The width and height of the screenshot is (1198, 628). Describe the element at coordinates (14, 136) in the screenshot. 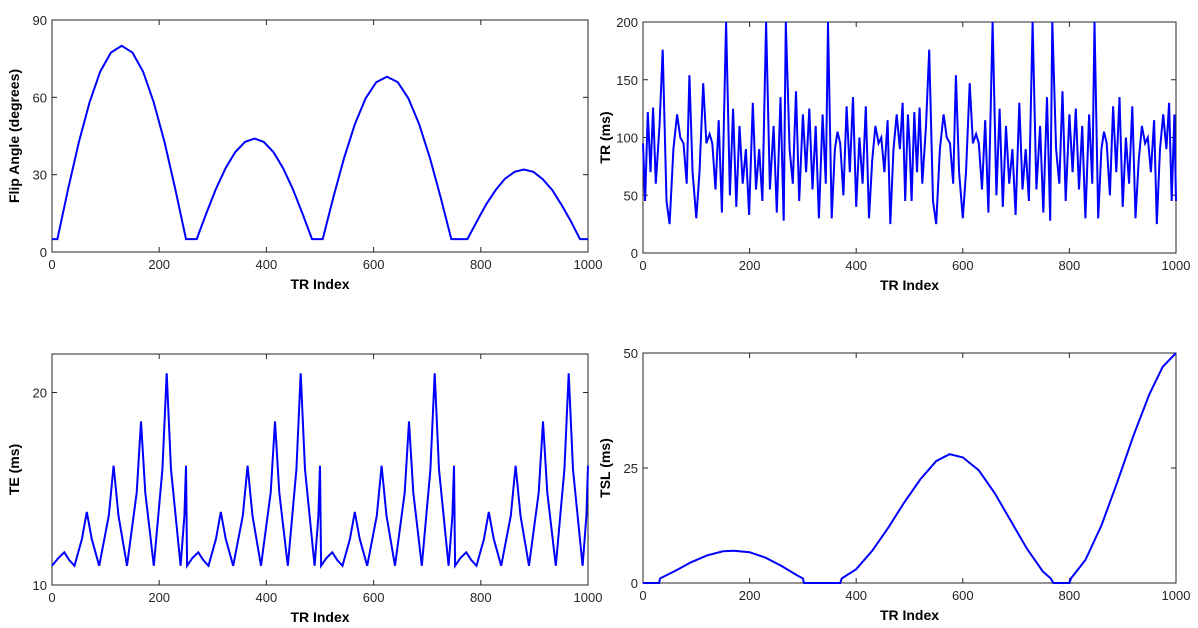

I see `y-axis-label: Flip Angle (degrees)` at that location.